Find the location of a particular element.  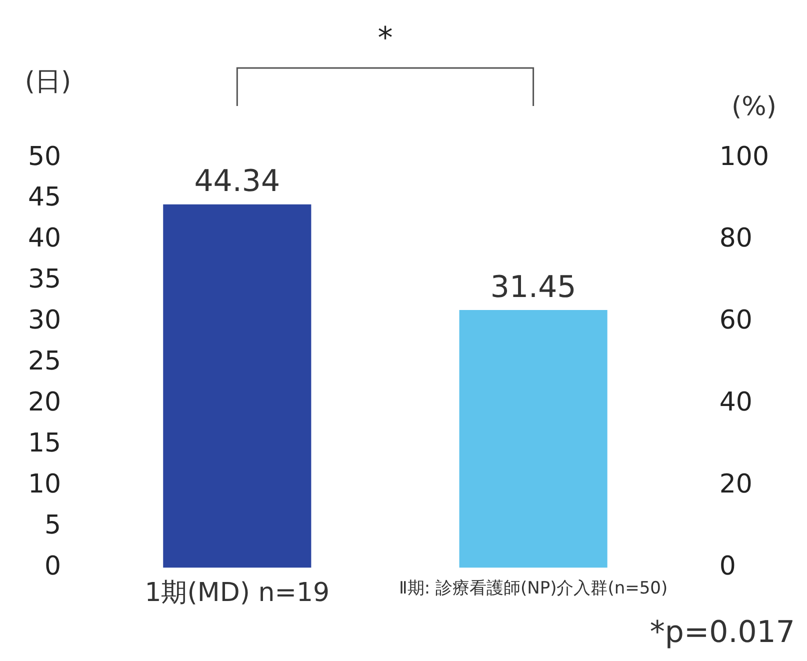

y-tick-label: 20 is located at coordinates (45, 403).